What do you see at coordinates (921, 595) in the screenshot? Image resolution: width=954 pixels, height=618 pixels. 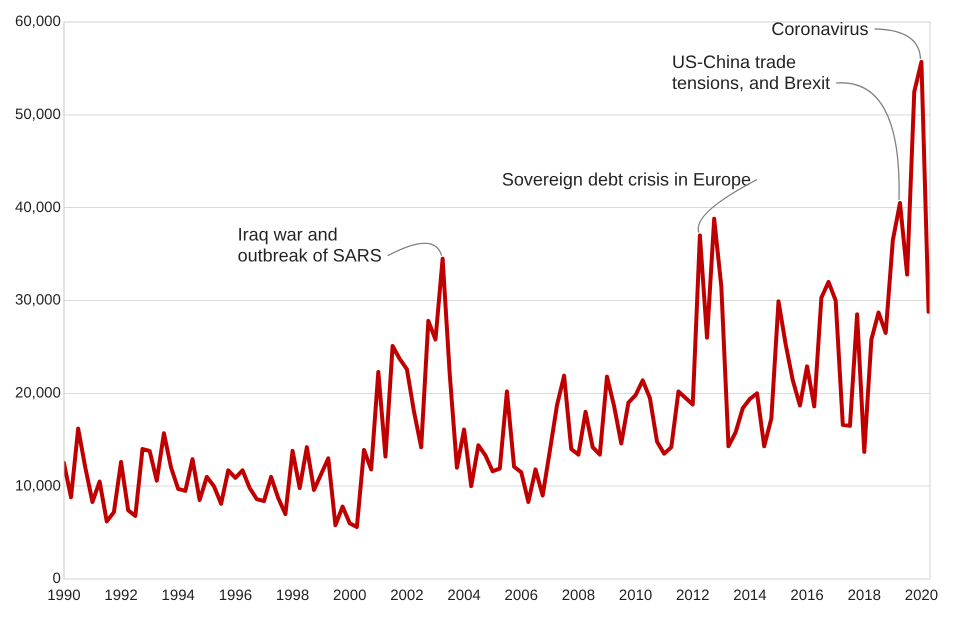 I see `x-tick-label: 2020` at bounding box center [921, 595].